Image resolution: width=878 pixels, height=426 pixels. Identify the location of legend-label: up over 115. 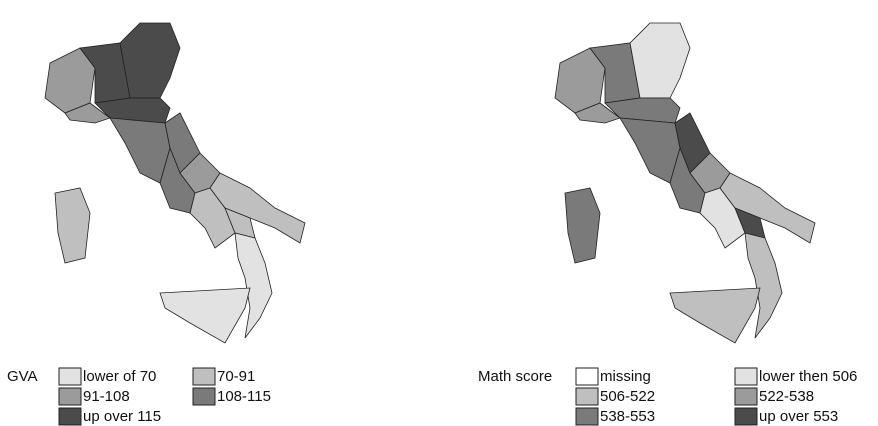
(122, 416).